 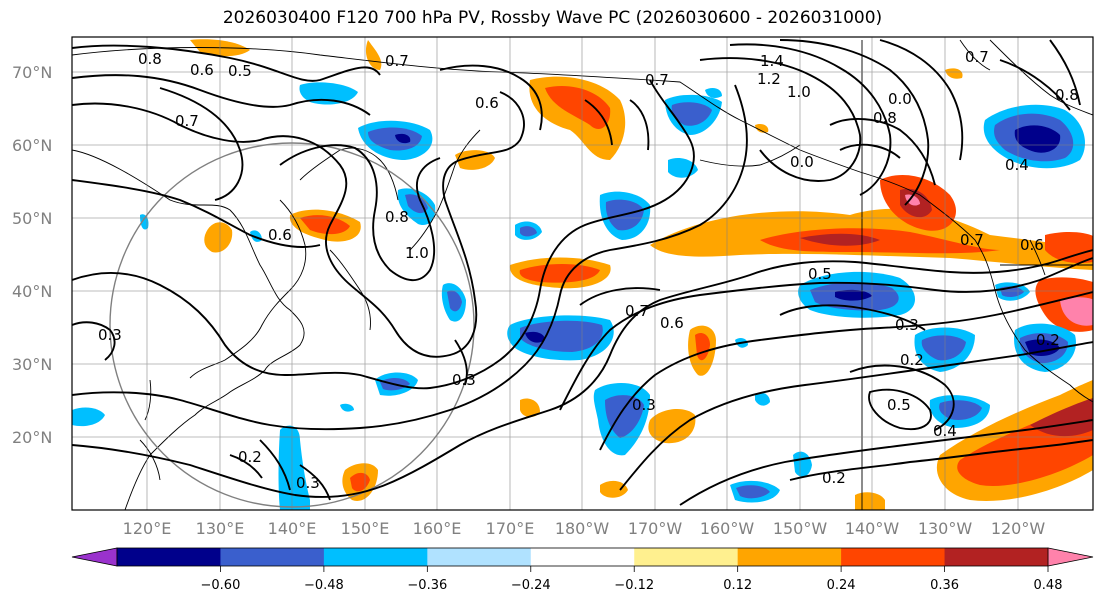 What do you see at coordinates (727, 528) in the screenshot?
I see `lon-label: 160°W` at bounding box center [727, 528].